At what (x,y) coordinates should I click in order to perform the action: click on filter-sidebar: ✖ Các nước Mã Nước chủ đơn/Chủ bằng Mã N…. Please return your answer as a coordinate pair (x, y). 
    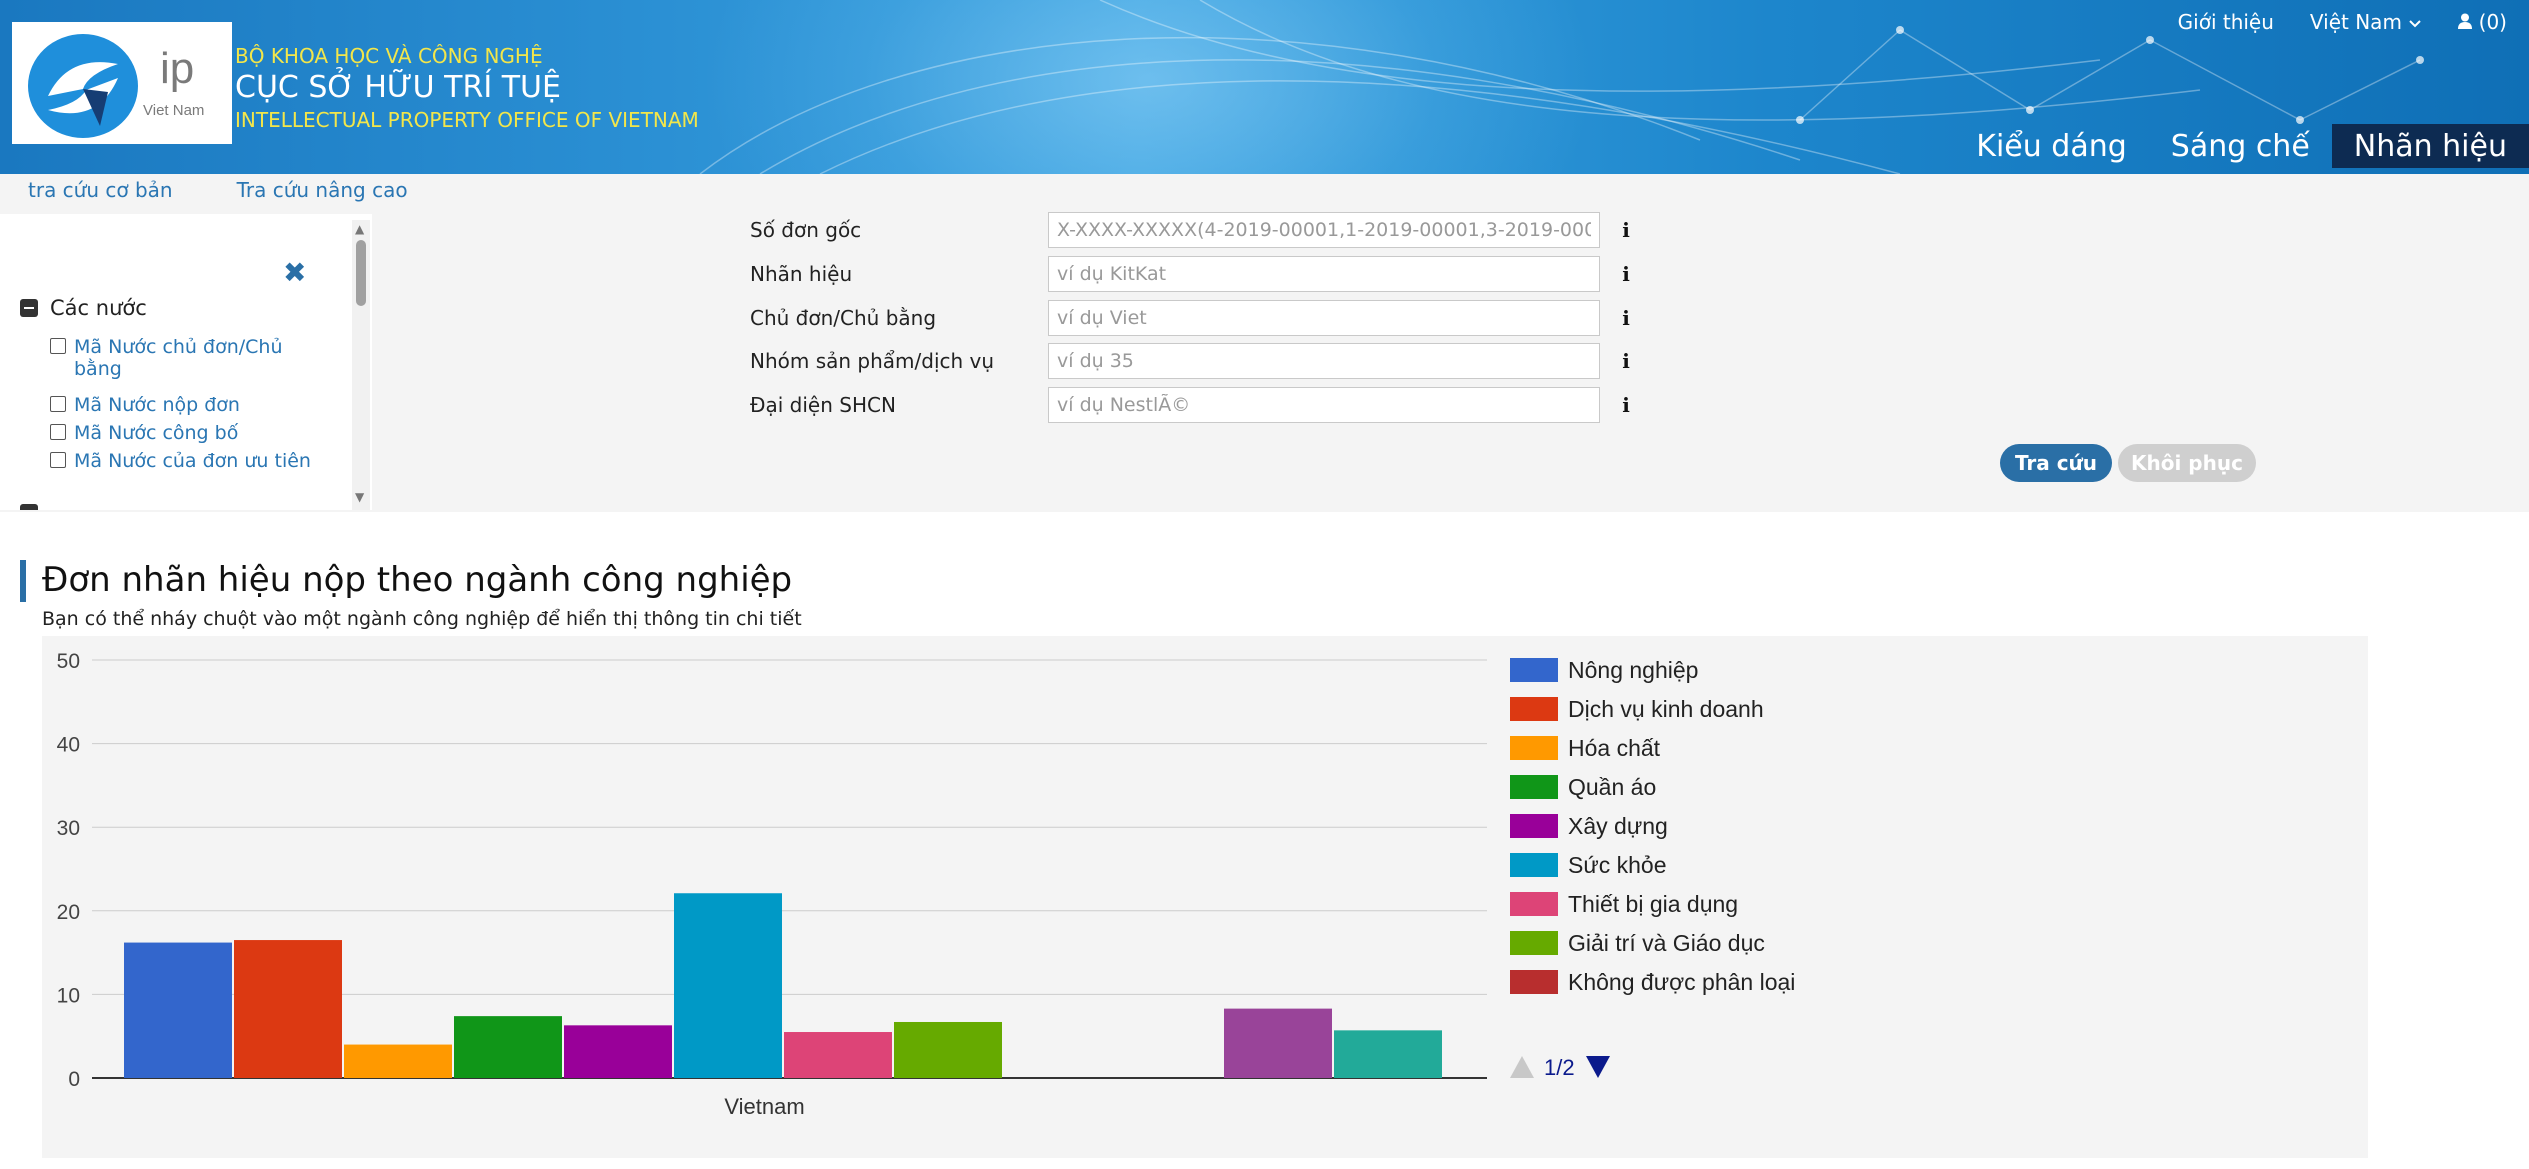
    Looking at the image, I should click on (186, 362).